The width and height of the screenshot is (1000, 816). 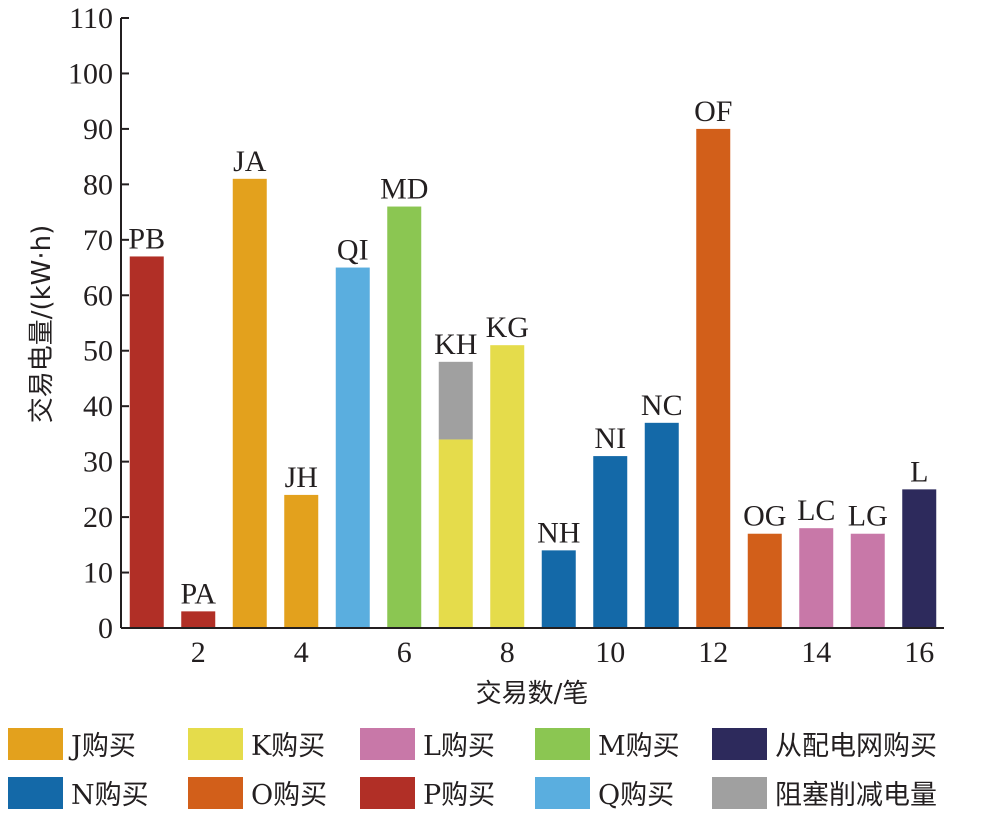 What do you see at coordinates (816, 510) in the screenshot?
I see `bar-label: LC` at bounding box center [816, 510].